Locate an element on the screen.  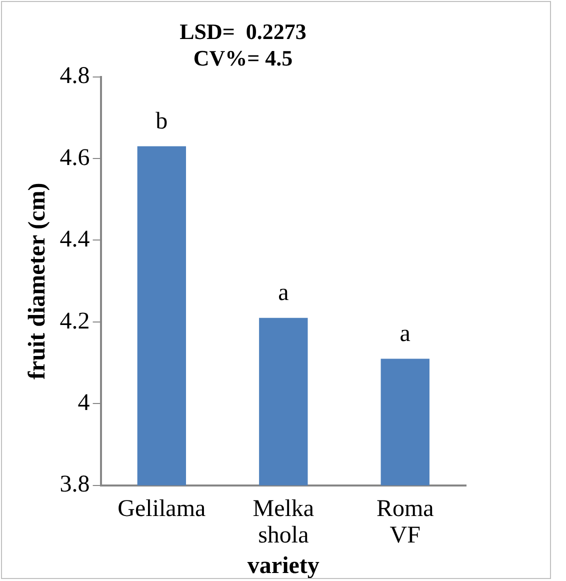
chart-subtitle: CV%= 4.5 is located at coordinates (243, 57).